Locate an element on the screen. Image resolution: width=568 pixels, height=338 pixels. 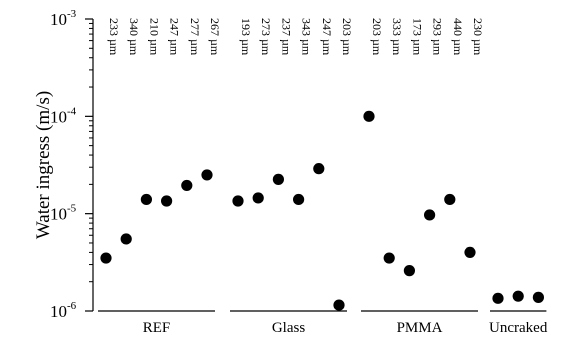
crack-width-label: 193 µm is located at coordinates (246, 37).